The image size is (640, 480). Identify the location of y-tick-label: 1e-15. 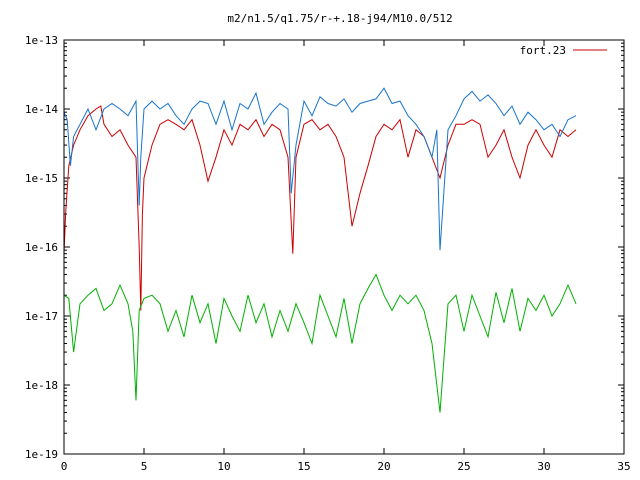
(41, 178).